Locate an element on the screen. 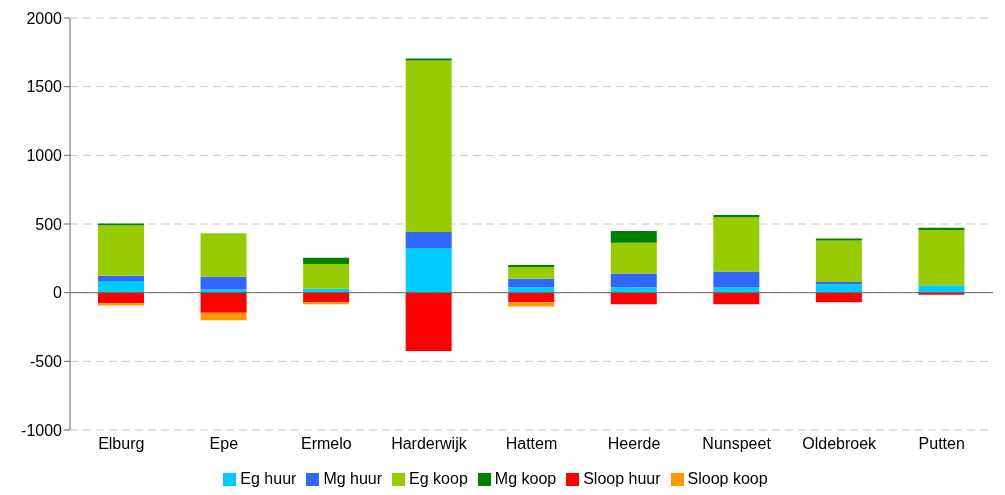 The image size is (1005, 495). x-tick-label: Harderwijk is located at coordinates (429, 444).